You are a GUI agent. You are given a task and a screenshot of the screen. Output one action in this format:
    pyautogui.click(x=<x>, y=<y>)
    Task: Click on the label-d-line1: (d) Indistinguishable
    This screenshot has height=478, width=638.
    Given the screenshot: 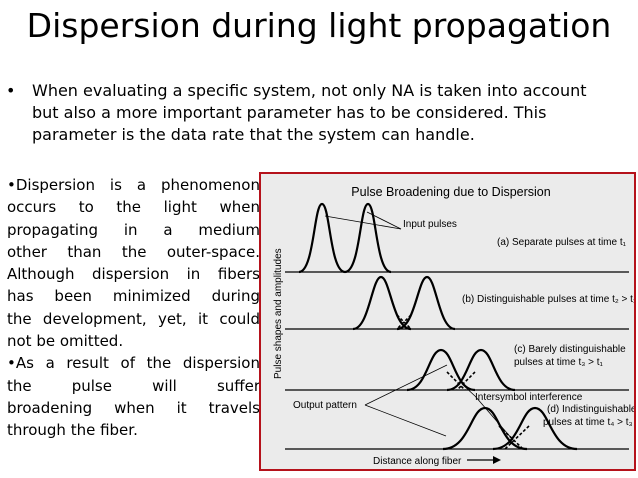 What is the action you would take?
    pyautogui.click(x=590, y=409)
    